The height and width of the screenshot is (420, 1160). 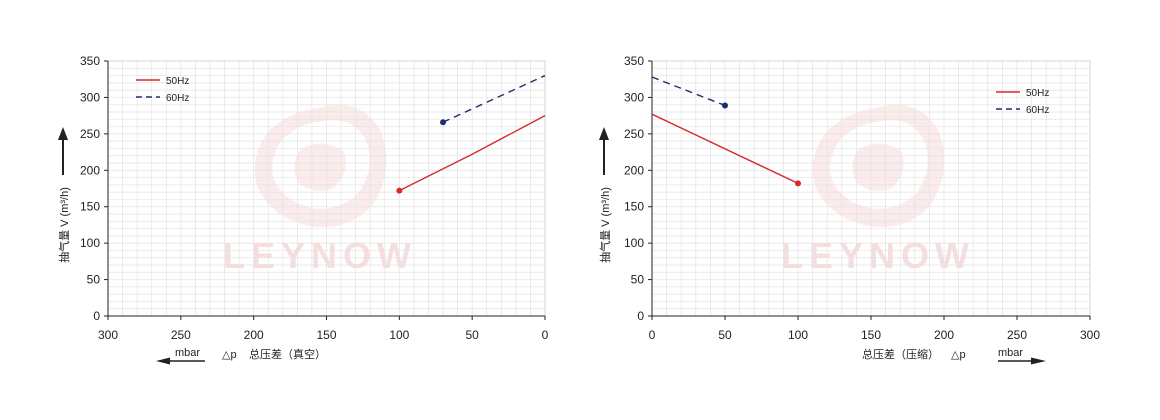 What do you see at coordinates (900, 354) in the screenshot?
I see `x-axis-label: 总压差（压缩）` at bounding box center [900, 354].